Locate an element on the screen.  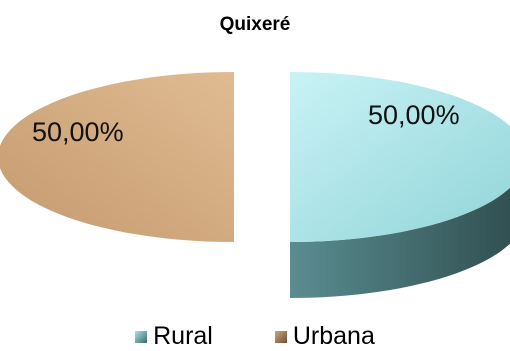
legend-label-urbana: Urbana is located at coordinates (333, 336).